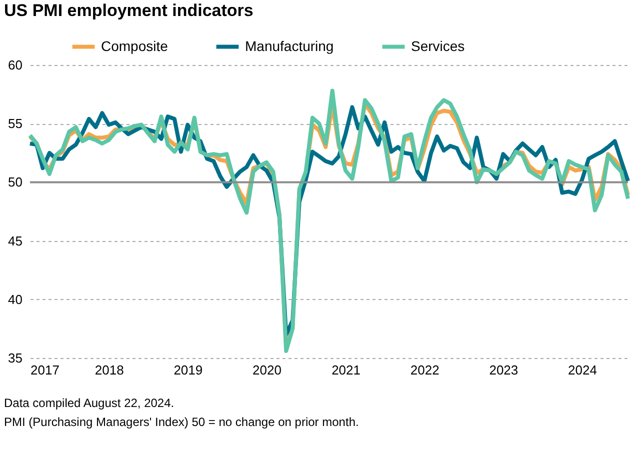 The width and height of the screenshot is (640, 459). Describe the element at coordinates (89, 403) in the screenshot. I see `text: Data compiled August 22, 2024.` at that location.